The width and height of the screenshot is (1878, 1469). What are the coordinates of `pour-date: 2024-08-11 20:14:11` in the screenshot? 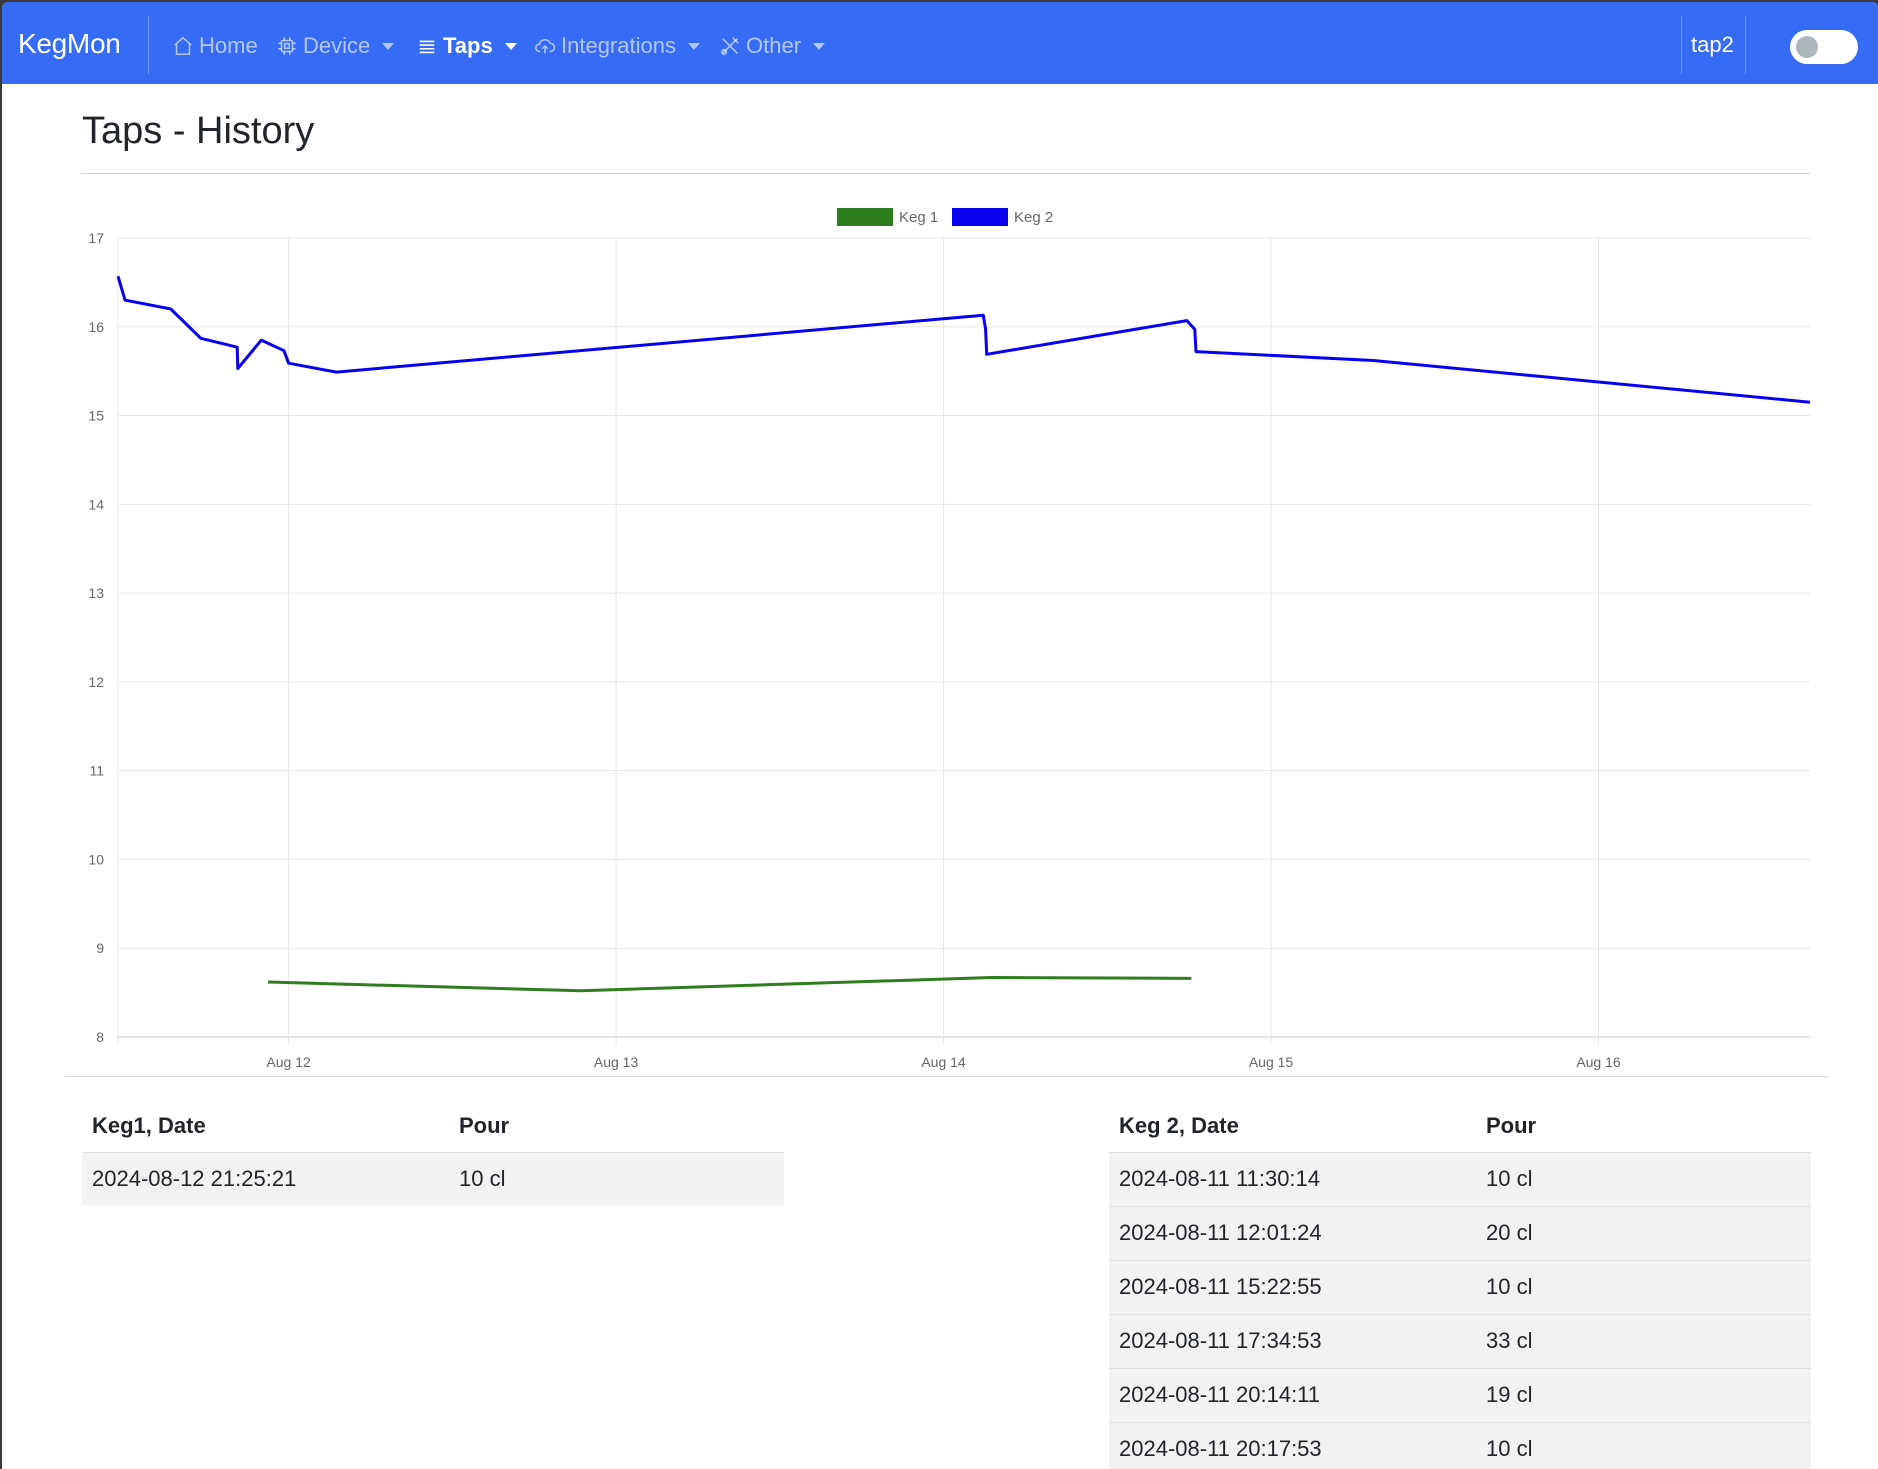 It's located at (1292, 1394).